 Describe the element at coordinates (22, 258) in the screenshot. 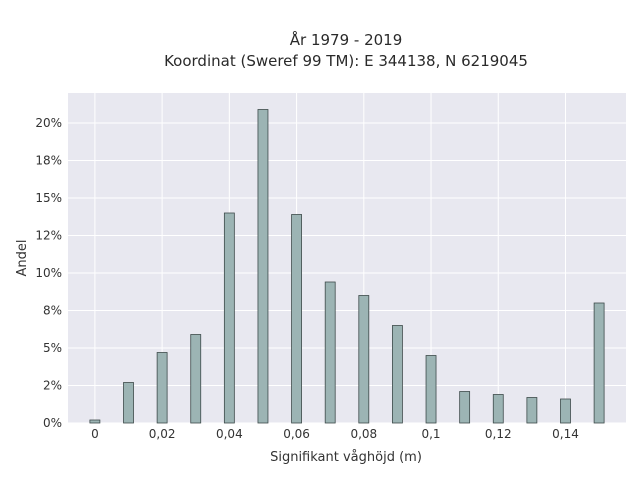

I see `y-axis-label: Andel` at that location.